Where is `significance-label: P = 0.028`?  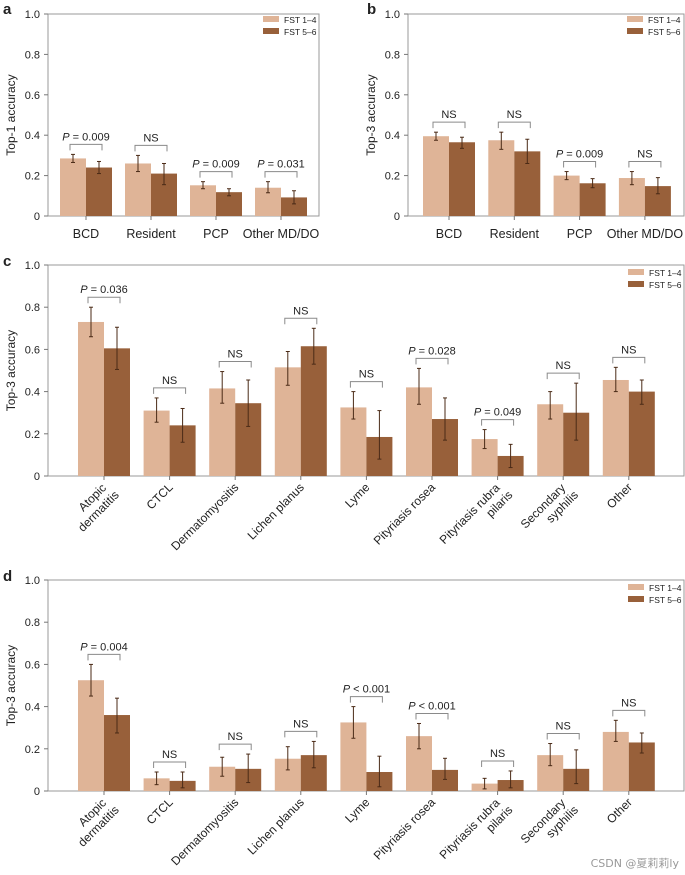 significance-label: P = 0.028 is located at coordinates (431, 351).